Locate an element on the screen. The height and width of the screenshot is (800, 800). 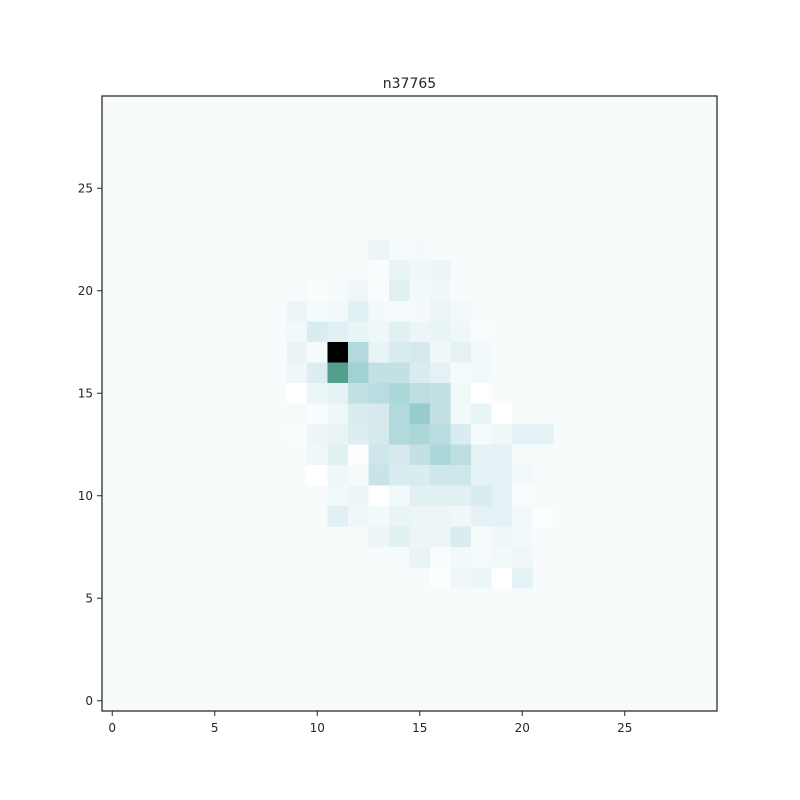
x-tick-label: 25 is located at coordinates (624, 728).